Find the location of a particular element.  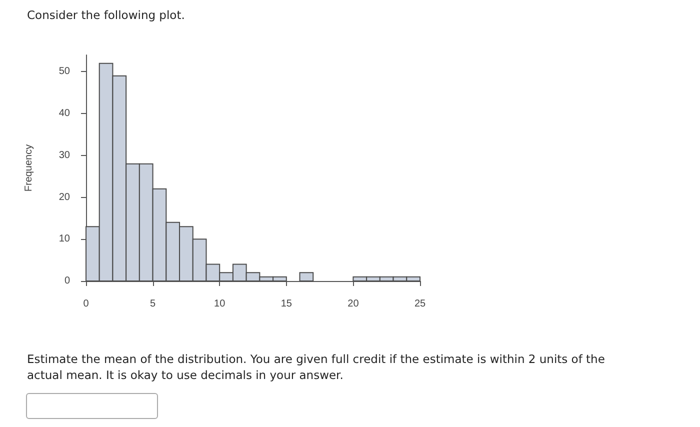

y-axis-title: Frequency is located at coordinates (29, 168).